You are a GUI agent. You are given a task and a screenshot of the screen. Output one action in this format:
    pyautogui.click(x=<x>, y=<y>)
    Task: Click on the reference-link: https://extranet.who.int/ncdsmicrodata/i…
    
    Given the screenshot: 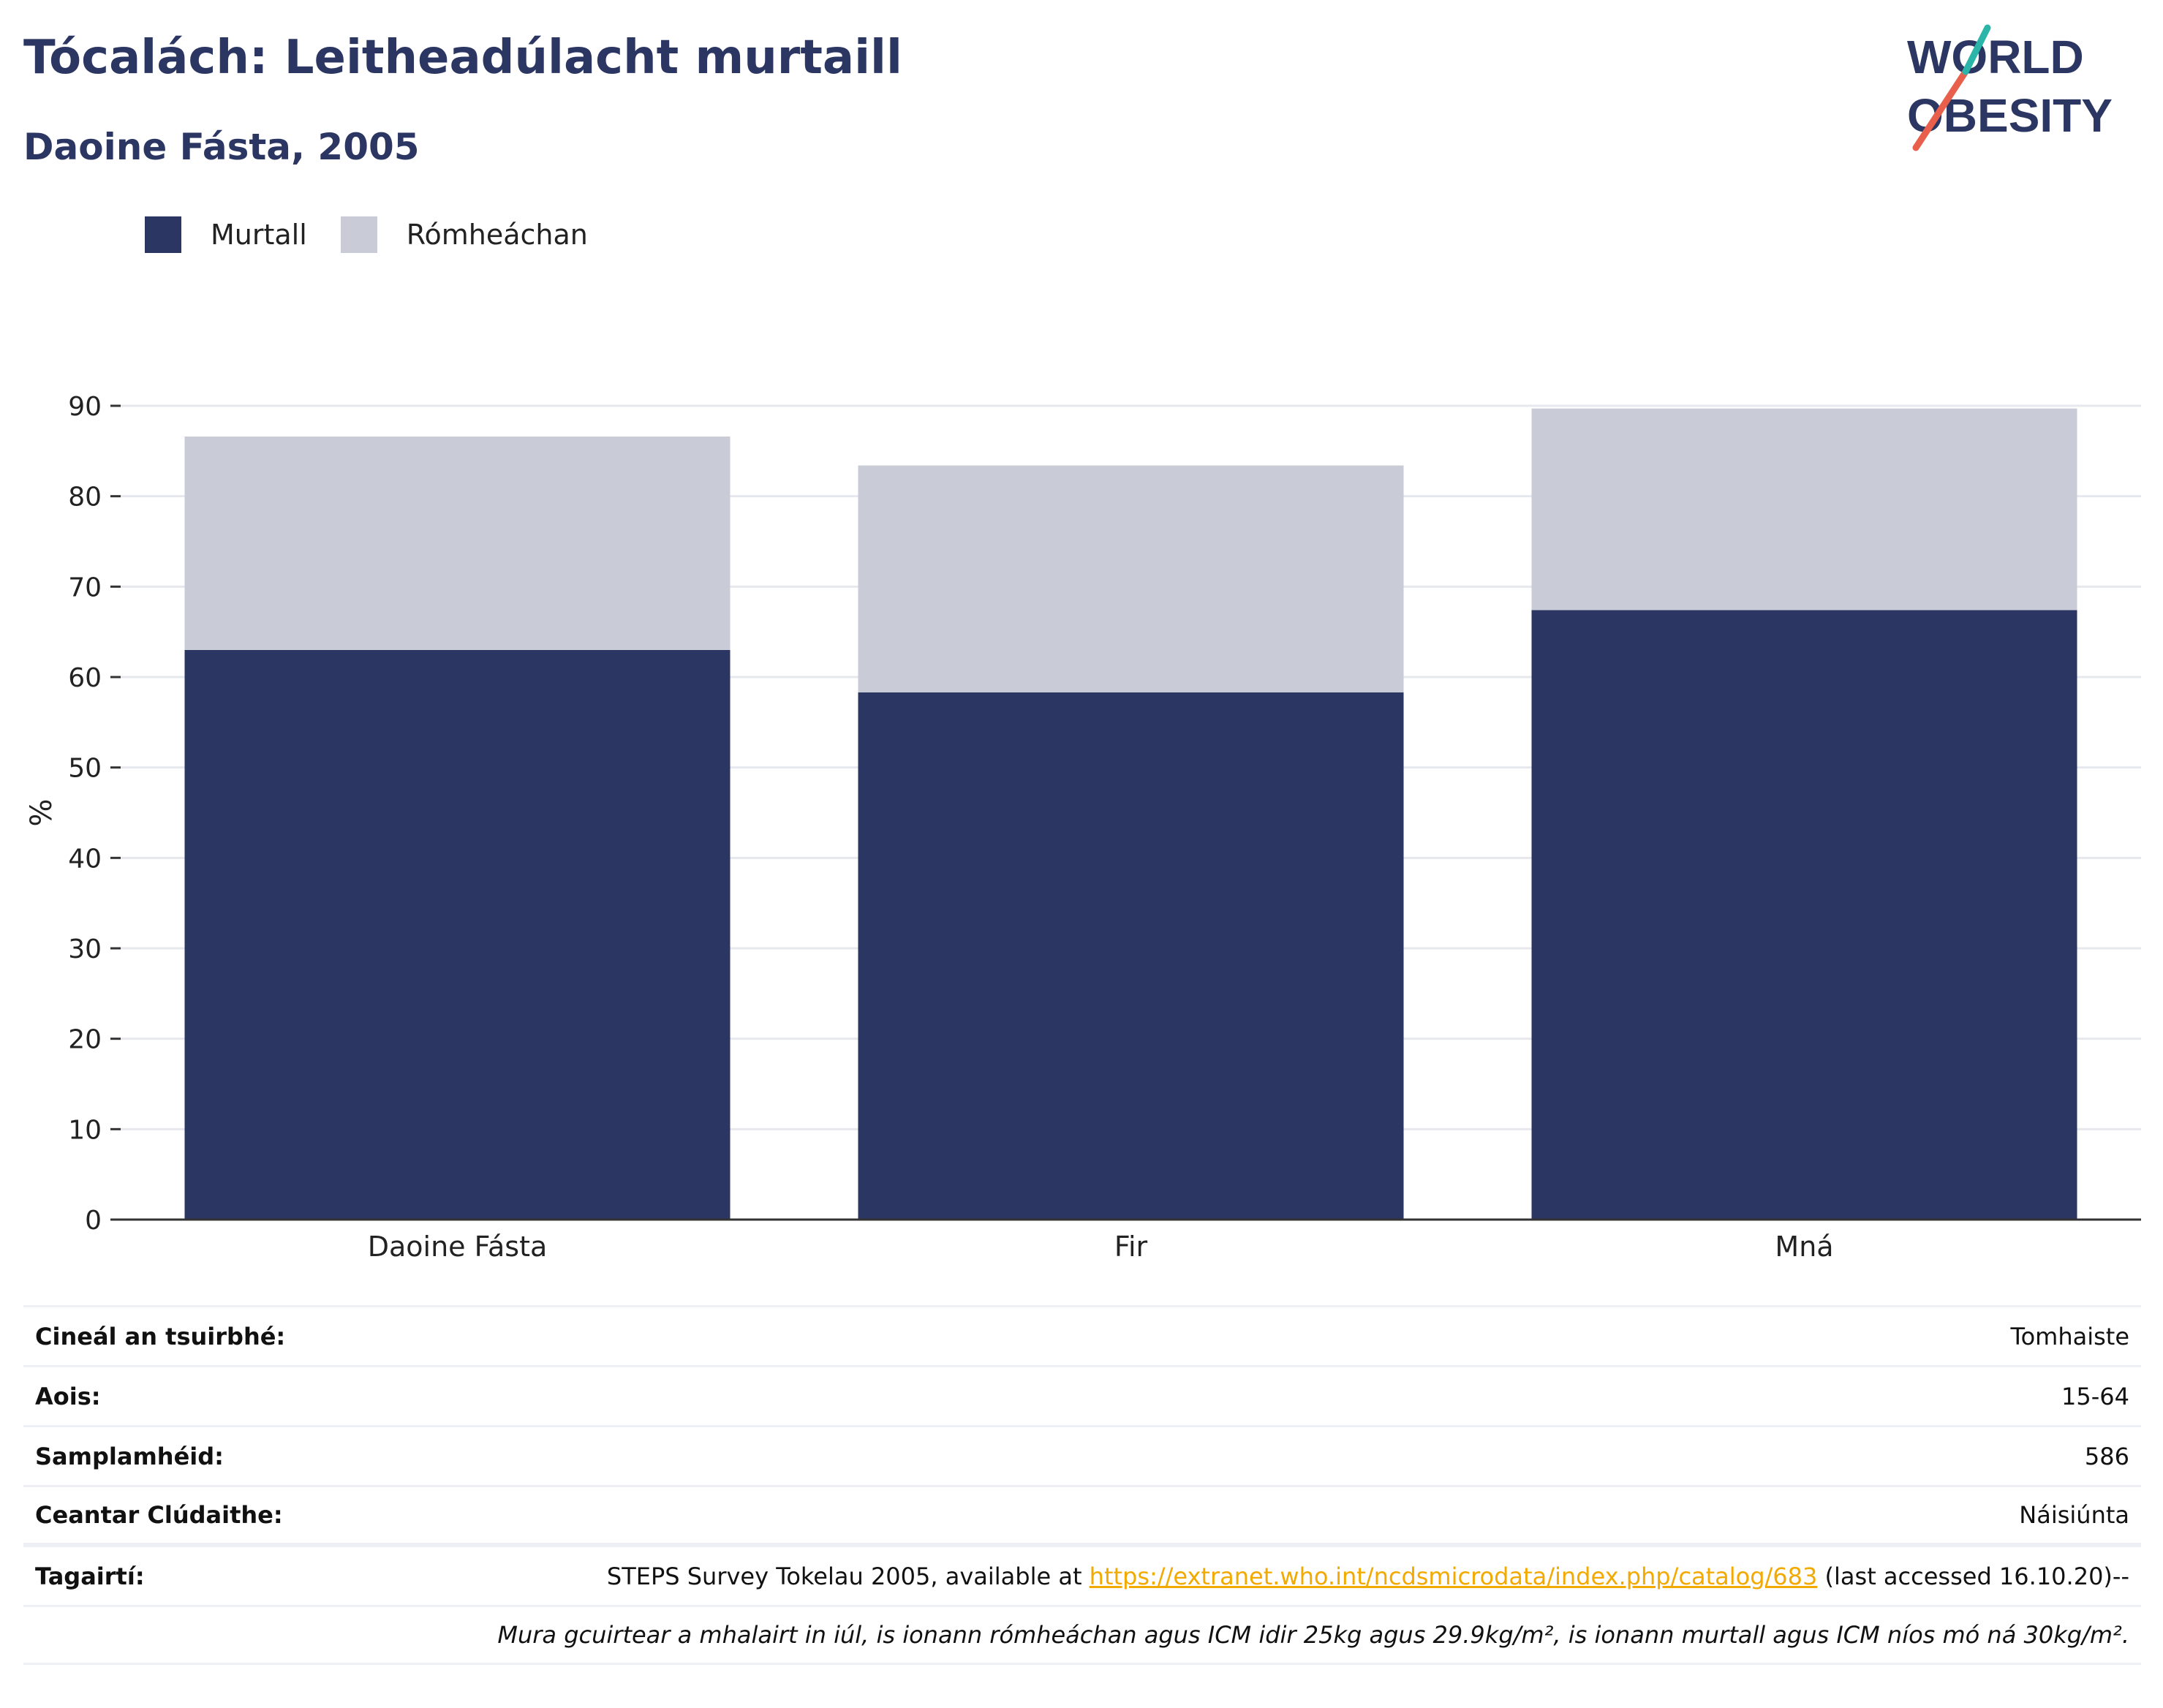 What is the action you would take?
    pyautogui.click(x=1453, y=1576)
    